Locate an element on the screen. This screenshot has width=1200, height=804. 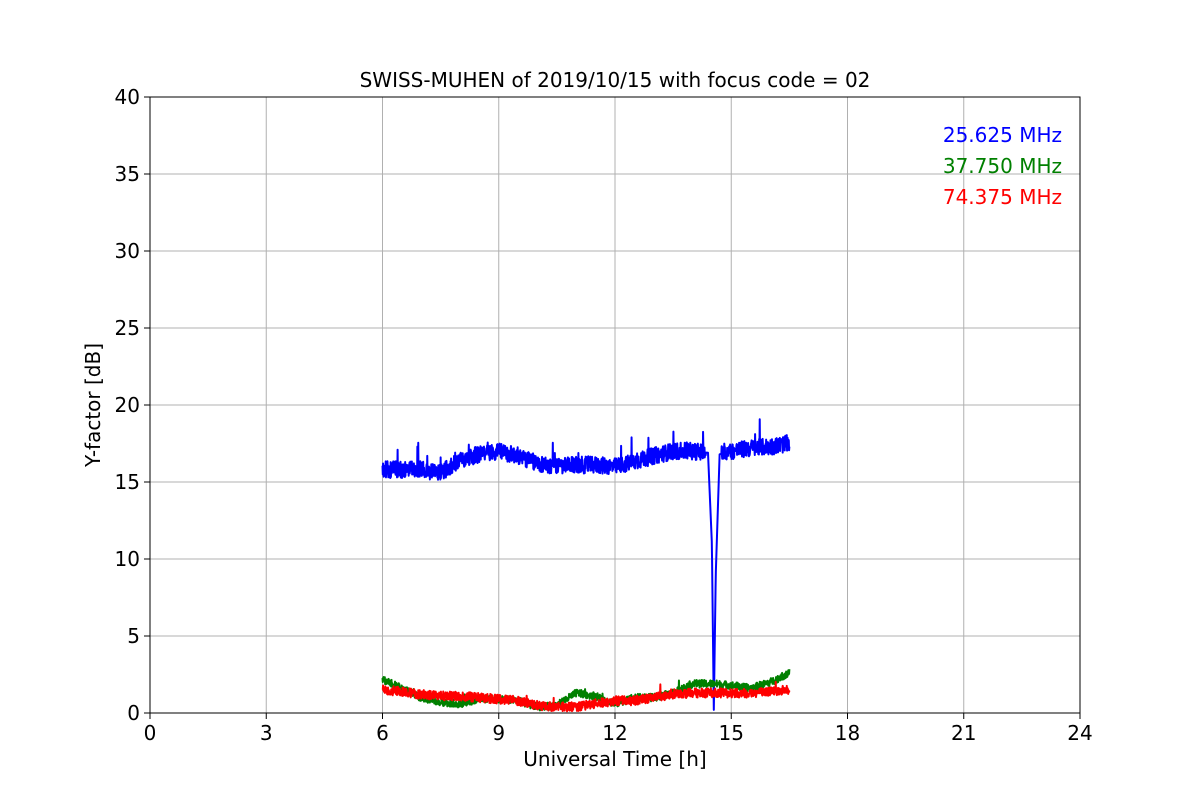
legend-label: 25.625 MHz is located at coordinates (1002, 135).